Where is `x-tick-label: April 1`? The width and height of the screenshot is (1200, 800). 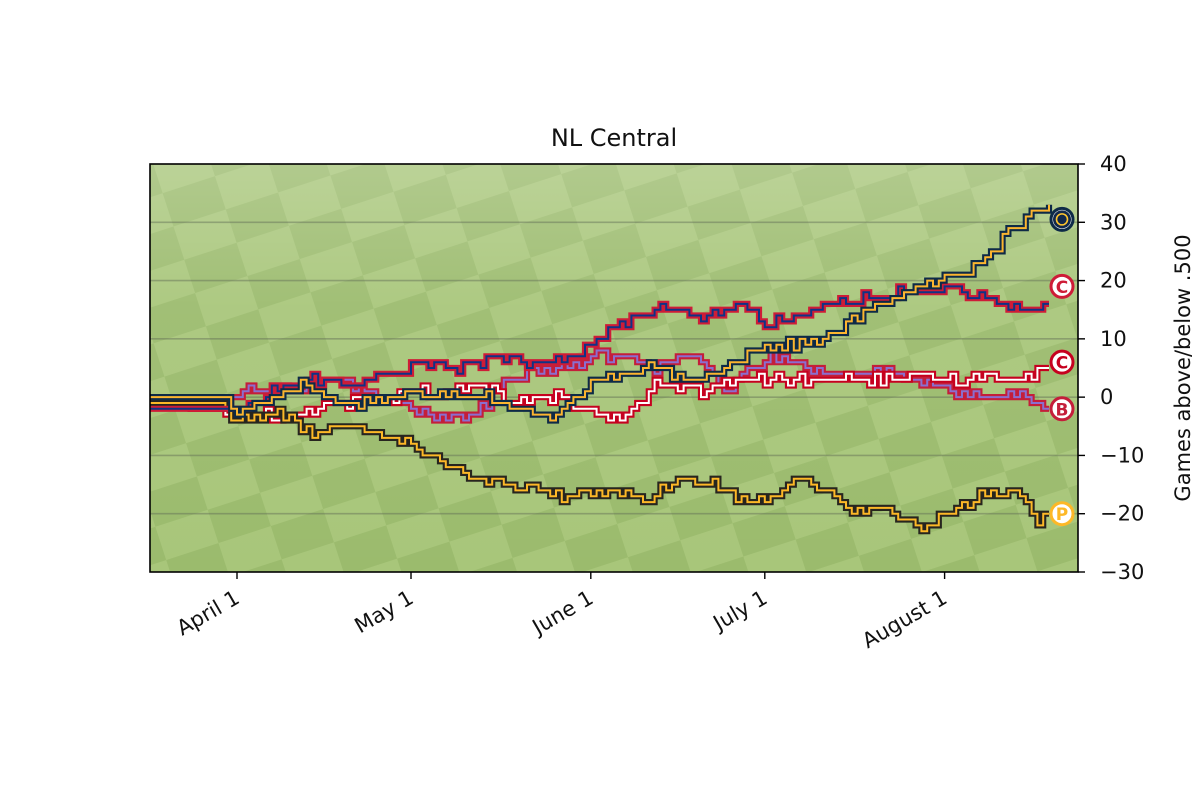 x-tick-label: April 1 is located at coordinates (208, 613).